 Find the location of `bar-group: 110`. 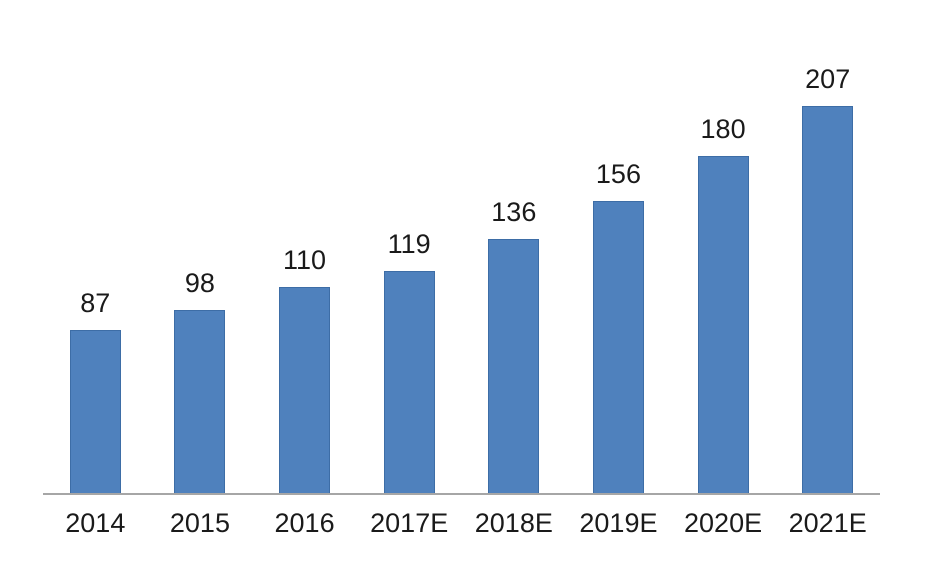

bar-group: 110 is located at coordinates (304, 273).